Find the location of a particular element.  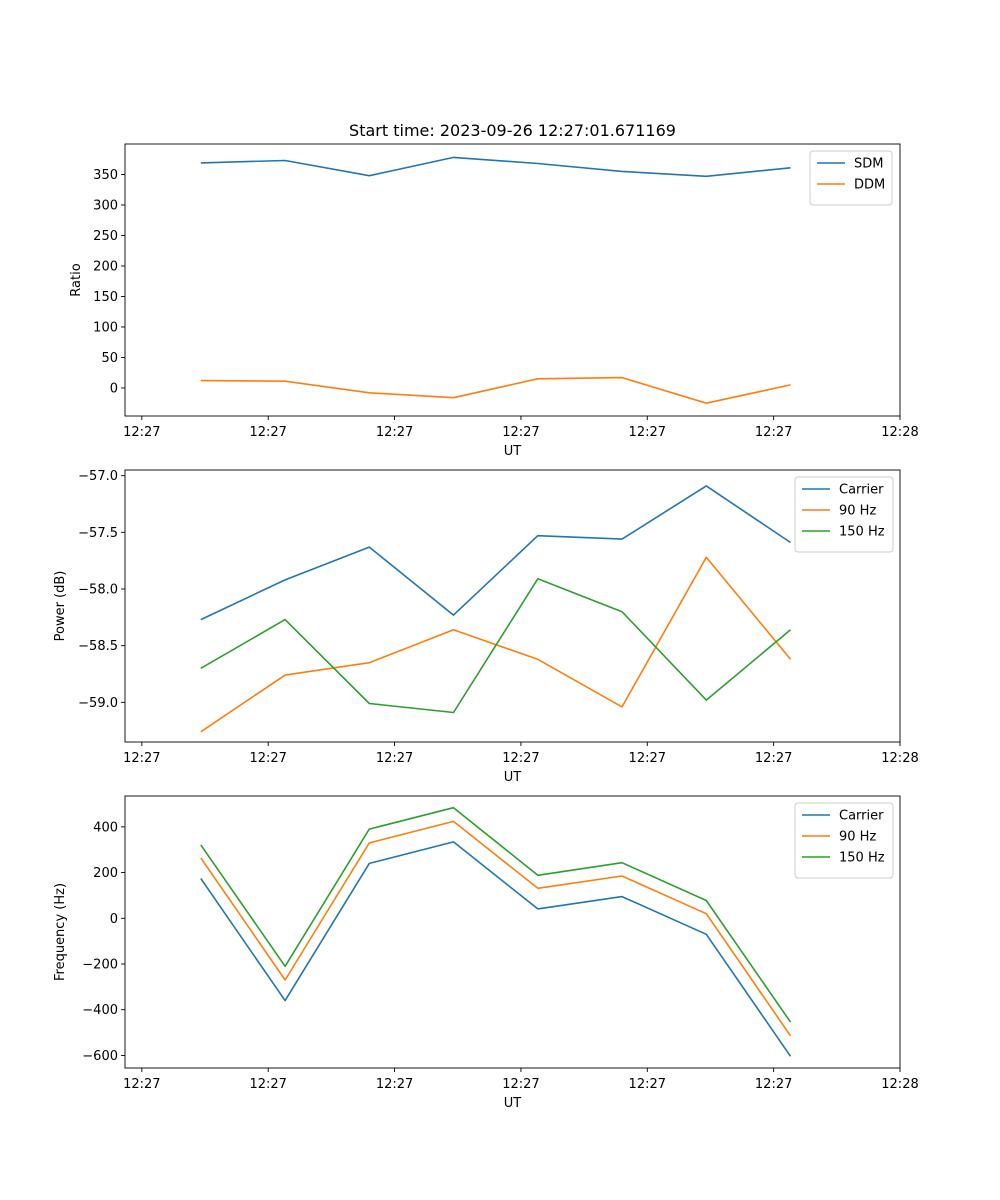

y-tick-label: 300 is located at coordinates (105, 205).